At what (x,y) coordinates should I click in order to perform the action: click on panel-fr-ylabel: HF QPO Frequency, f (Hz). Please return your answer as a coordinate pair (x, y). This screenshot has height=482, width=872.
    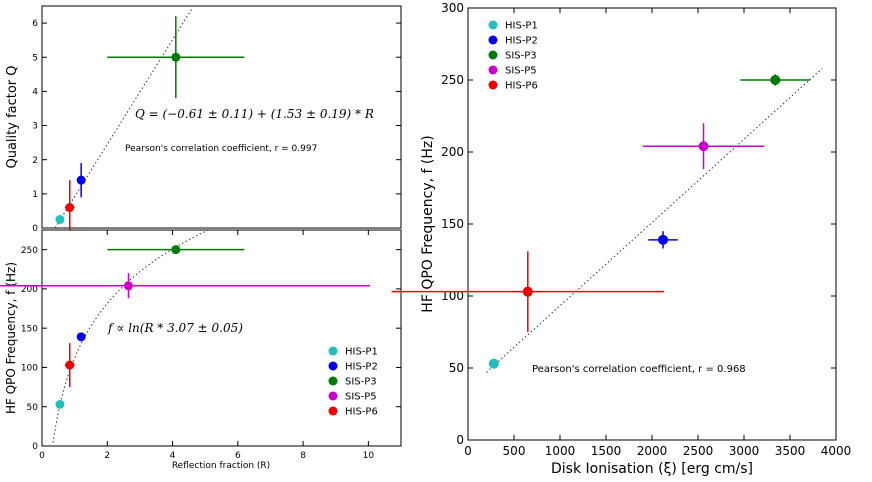
    Looking at the image, I should click on (11, 338).